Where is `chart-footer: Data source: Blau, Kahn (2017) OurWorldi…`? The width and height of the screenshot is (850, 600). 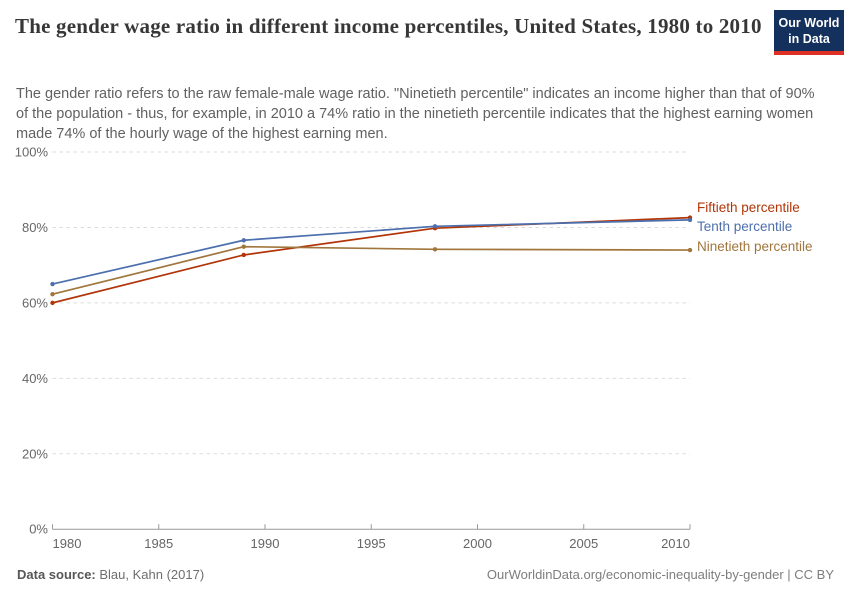
chart-footer: Data source: Blau, Kahn (2017) OurWorldi… is located at coordinates (425, 574).